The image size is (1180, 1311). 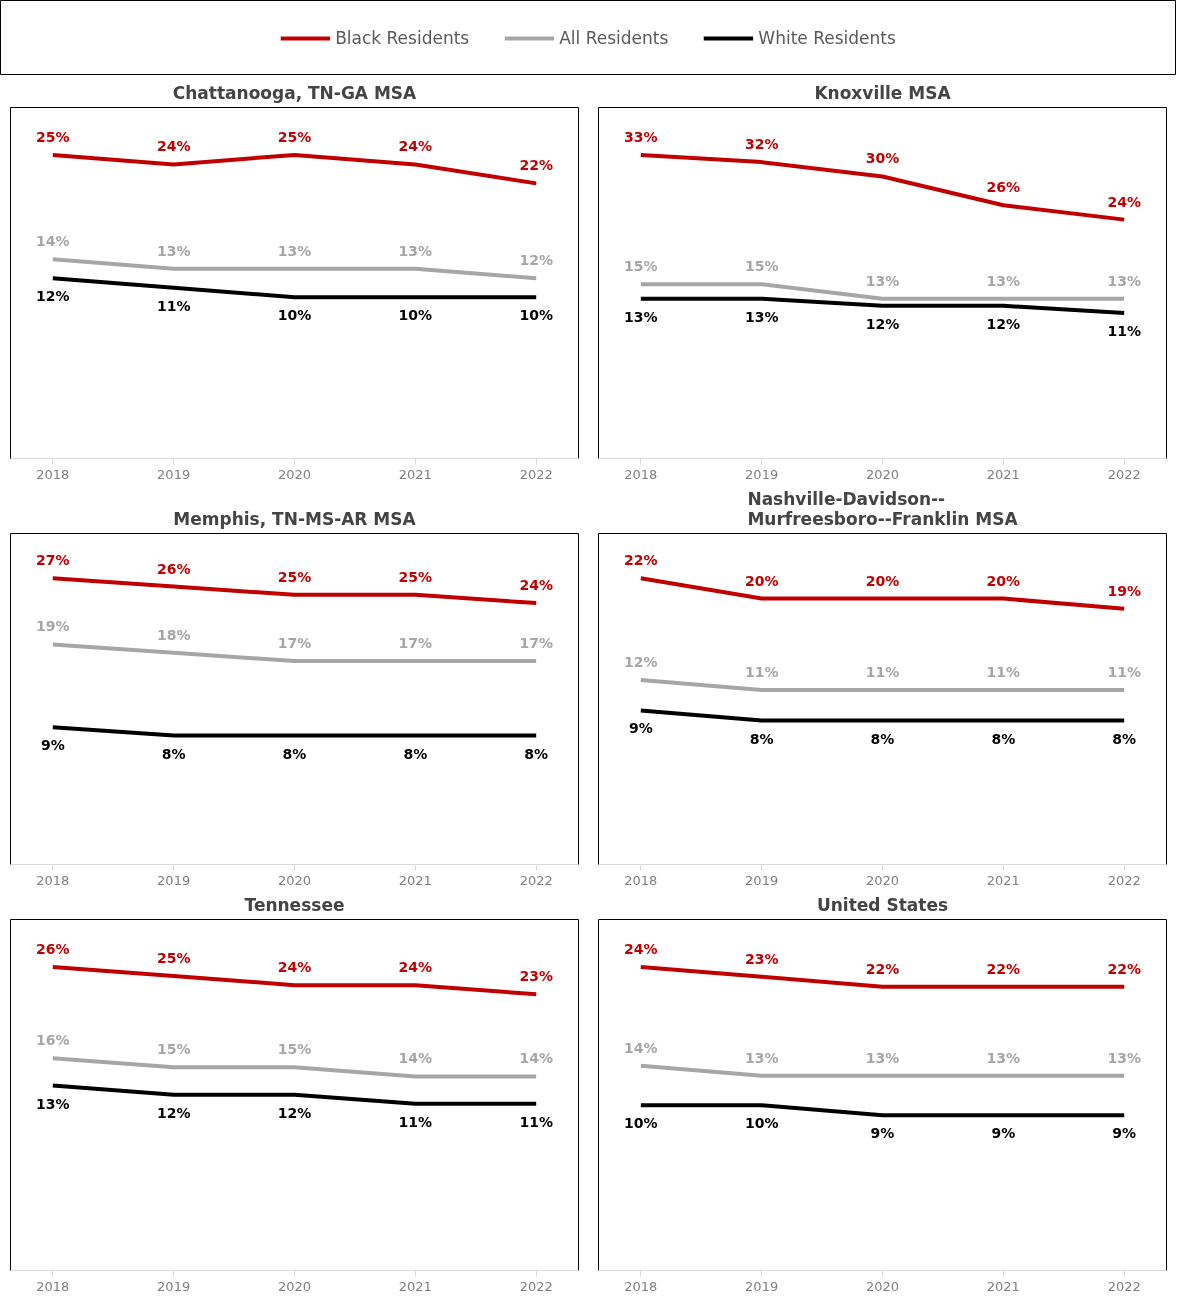 What do you see at coordinates (883, 508) in the screenshot?
I see `chart-title: Nashville-Davidson-- Murfreesboro--Franklin MSA` at bounding box center [883, 508].